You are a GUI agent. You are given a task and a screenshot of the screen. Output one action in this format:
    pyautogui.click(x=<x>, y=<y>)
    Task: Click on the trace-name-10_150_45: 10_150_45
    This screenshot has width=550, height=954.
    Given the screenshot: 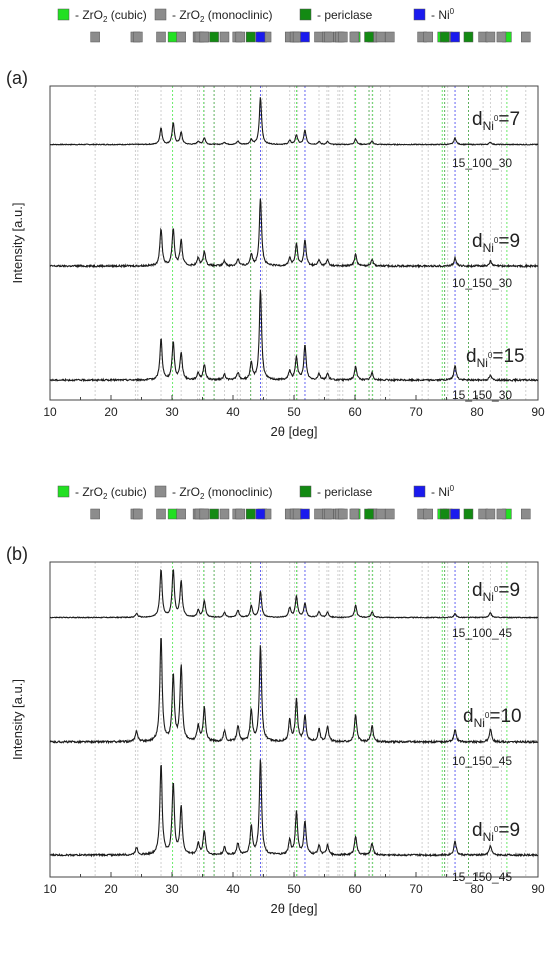 What is the action you would take?
    pyautogui.click(x=482, y=761)
    